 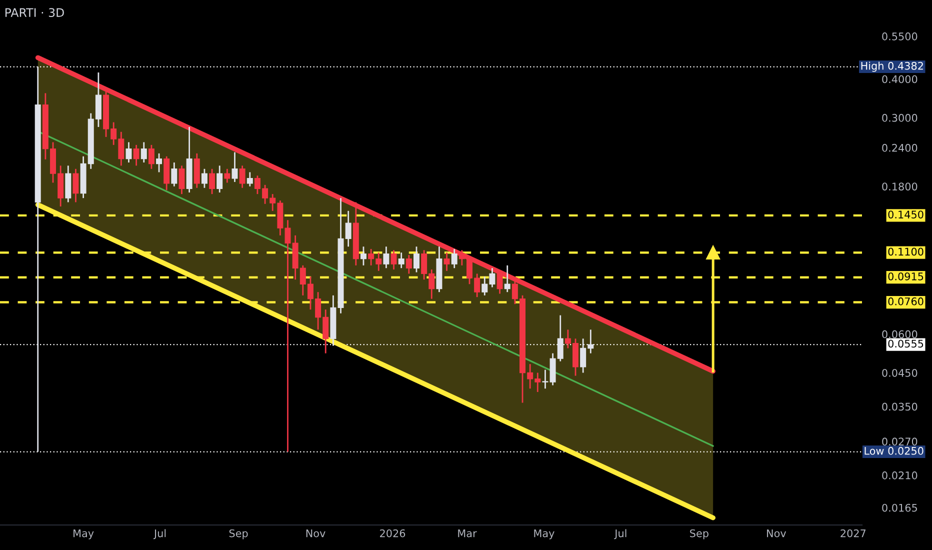 What do you see at coordinates (900, 118) in the screenshot?
I see `y-tick-label: 0.3000` at bounding box center [900, 118].